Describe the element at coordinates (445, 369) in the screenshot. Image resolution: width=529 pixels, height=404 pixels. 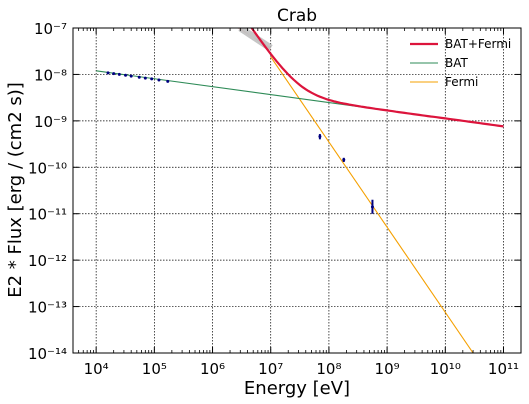
I see `x-tick-label: 10¹⁰` at that location.